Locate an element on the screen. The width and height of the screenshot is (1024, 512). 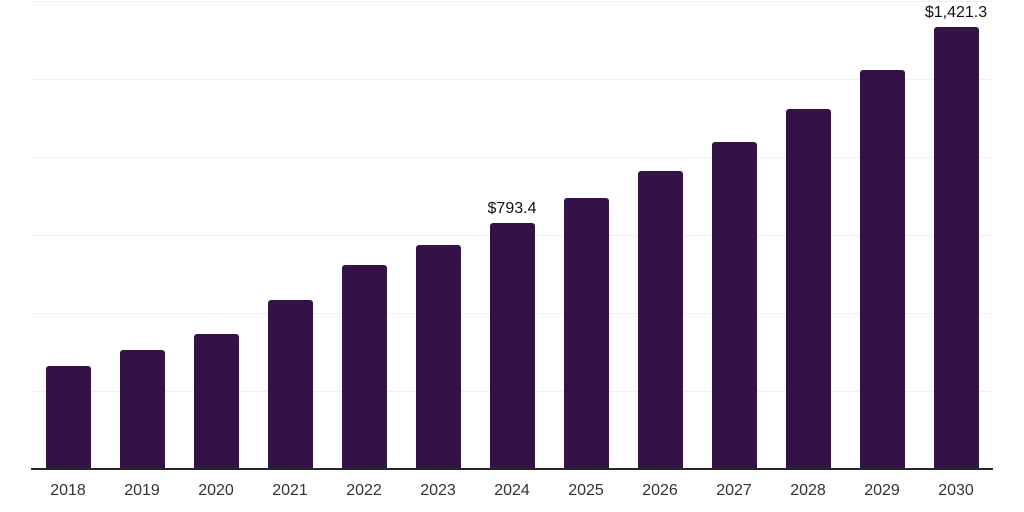
bar-2023 is located at coordinates (438, 357).